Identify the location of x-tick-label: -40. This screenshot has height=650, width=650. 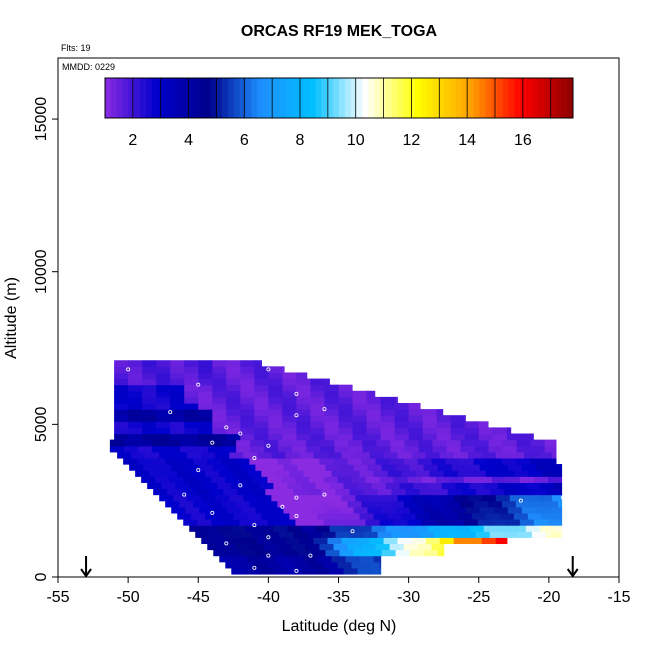
(268, 597).